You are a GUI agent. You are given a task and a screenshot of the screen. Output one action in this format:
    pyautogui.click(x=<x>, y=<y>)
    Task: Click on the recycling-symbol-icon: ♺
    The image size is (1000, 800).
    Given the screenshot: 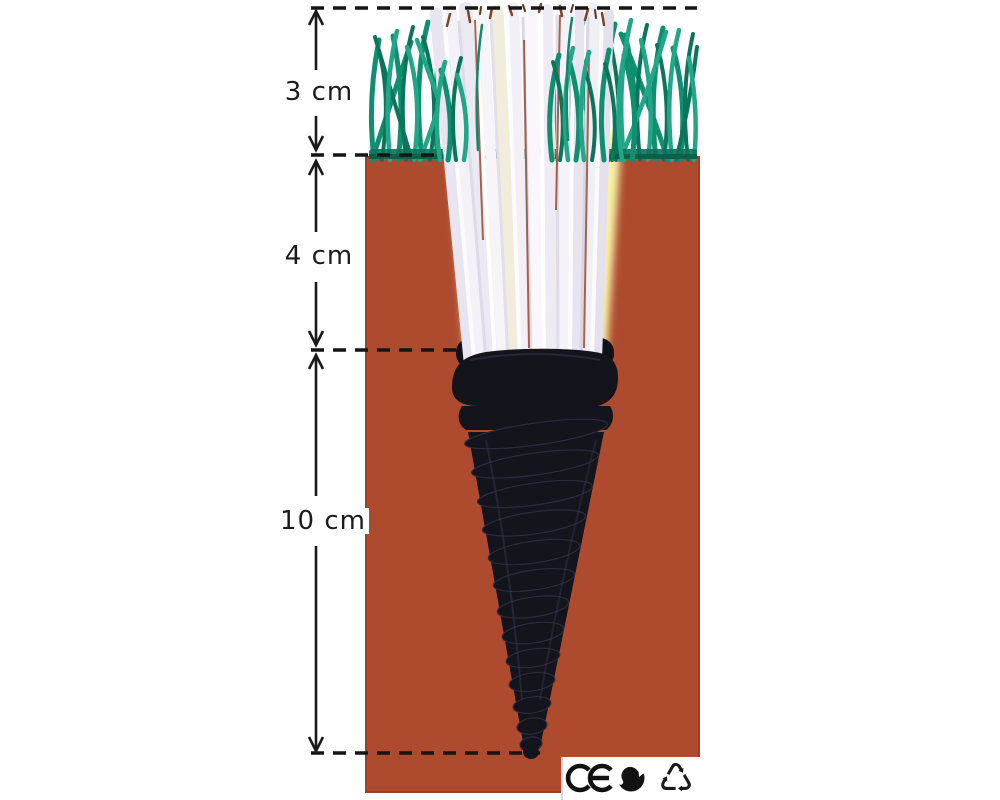 What is the action you would take?
    pyautogui.click(x=676, y=778)
    